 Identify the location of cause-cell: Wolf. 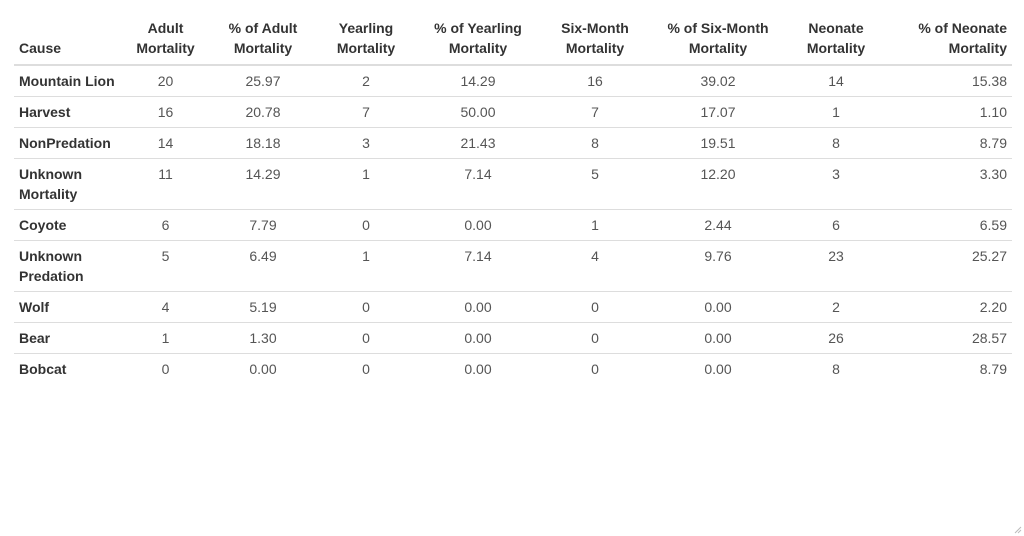
(70, 307).